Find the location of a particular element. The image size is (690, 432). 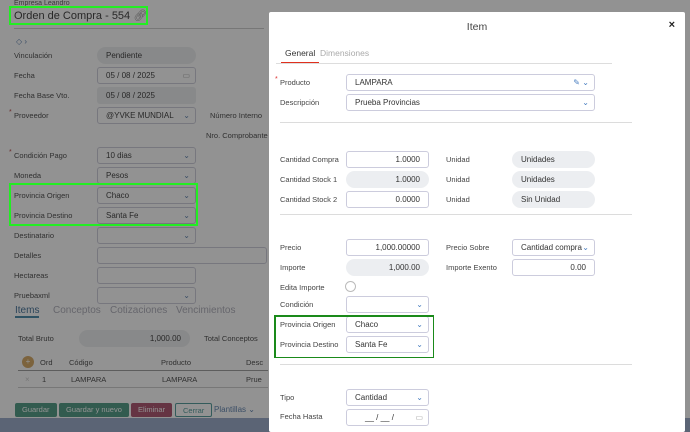

field-input: Pesos ⌄ is located at coordinates (146, 175).